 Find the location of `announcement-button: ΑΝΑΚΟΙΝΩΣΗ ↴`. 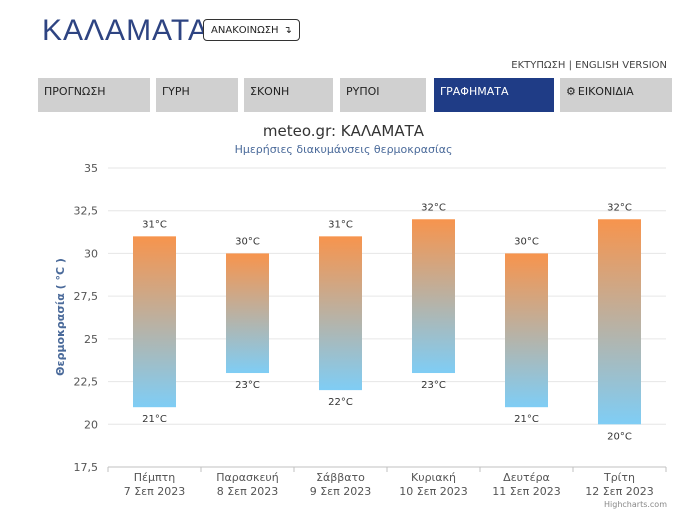

announcement-button: ΑΝΑΚΟΙΝΩΣΗ ↴ is located at coordinates (251, 30).